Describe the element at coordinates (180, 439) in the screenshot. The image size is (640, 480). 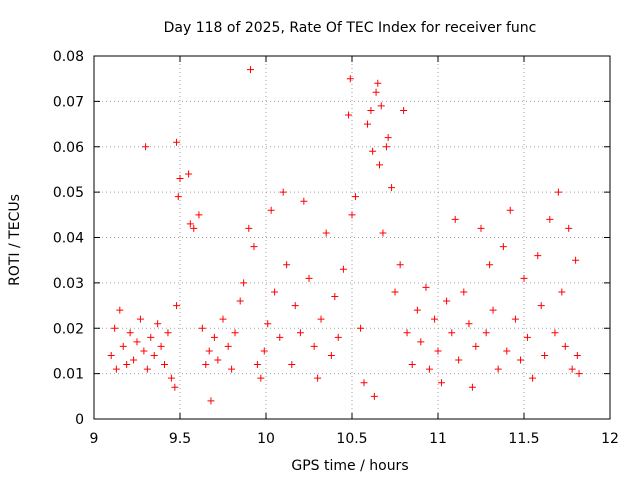
I see `x-tick-label: 9.5` at that location.